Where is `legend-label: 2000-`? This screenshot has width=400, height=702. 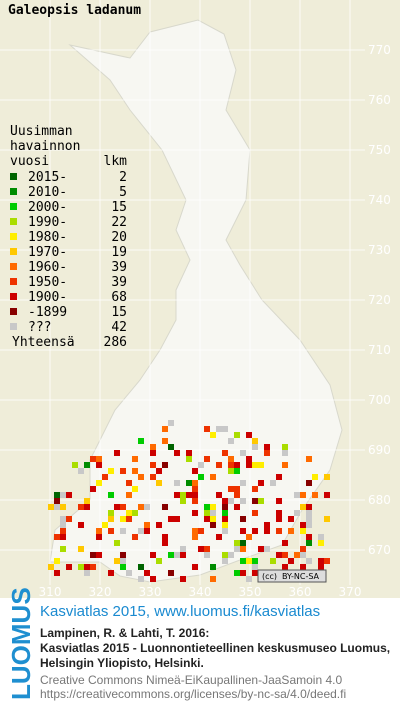
legend-label: 2000- is located at coordinates (47, 207).